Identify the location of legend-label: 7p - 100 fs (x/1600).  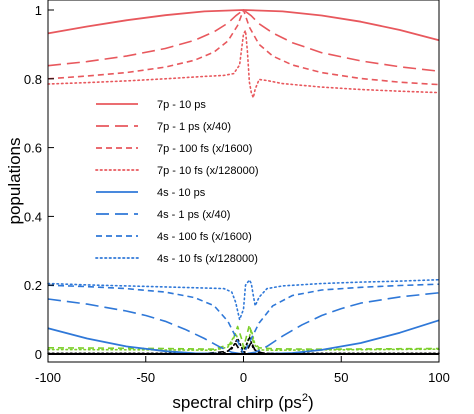
(204, 149).